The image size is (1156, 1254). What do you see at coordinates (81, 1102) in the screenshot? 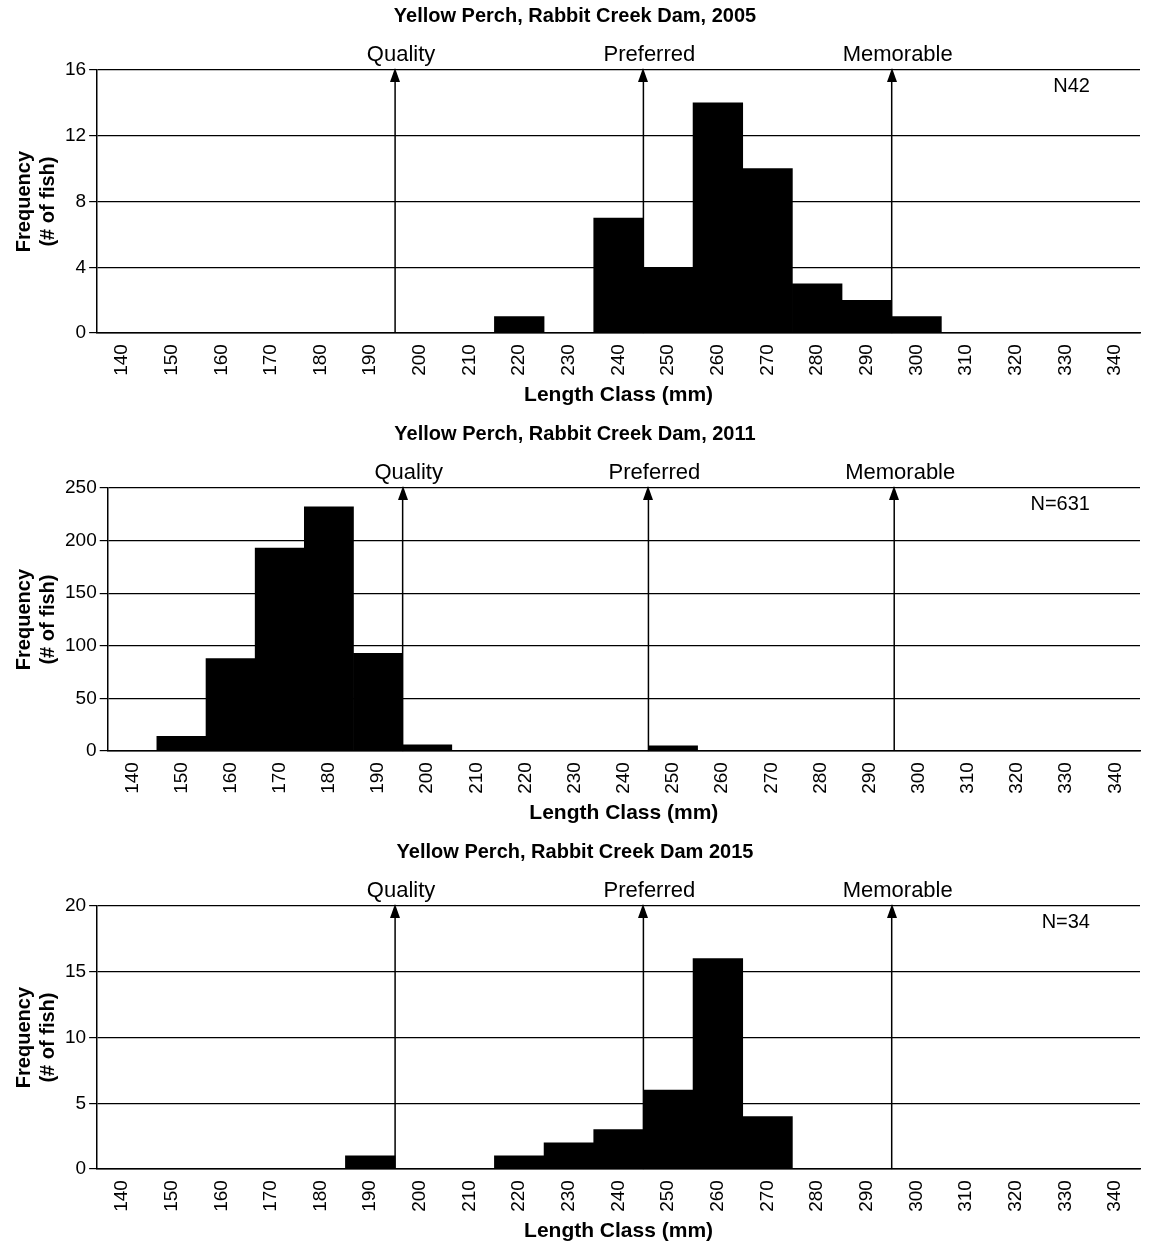
I see `y-tick-label: 5` at bounding box center [81, 1102].